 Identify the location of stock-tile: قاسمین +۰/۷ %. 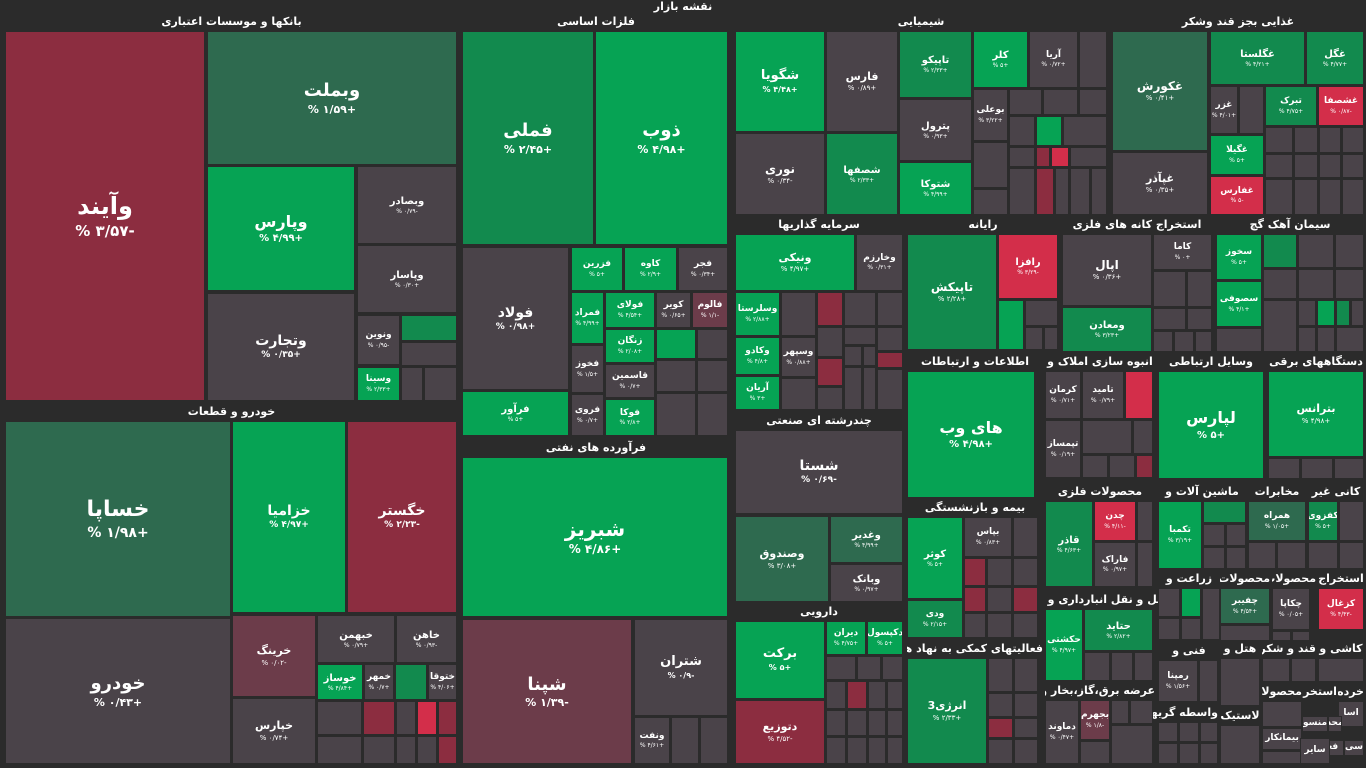
(630, 381).